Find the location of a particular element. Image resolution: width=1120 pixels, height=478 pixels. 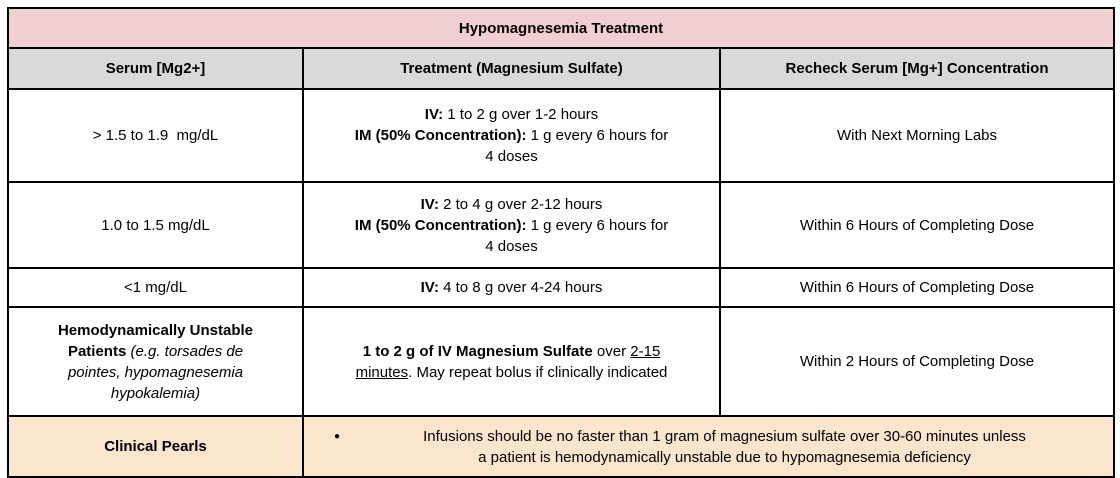

table-title: Hypomagnesemia Treatment is located at coordinates (561, 28).